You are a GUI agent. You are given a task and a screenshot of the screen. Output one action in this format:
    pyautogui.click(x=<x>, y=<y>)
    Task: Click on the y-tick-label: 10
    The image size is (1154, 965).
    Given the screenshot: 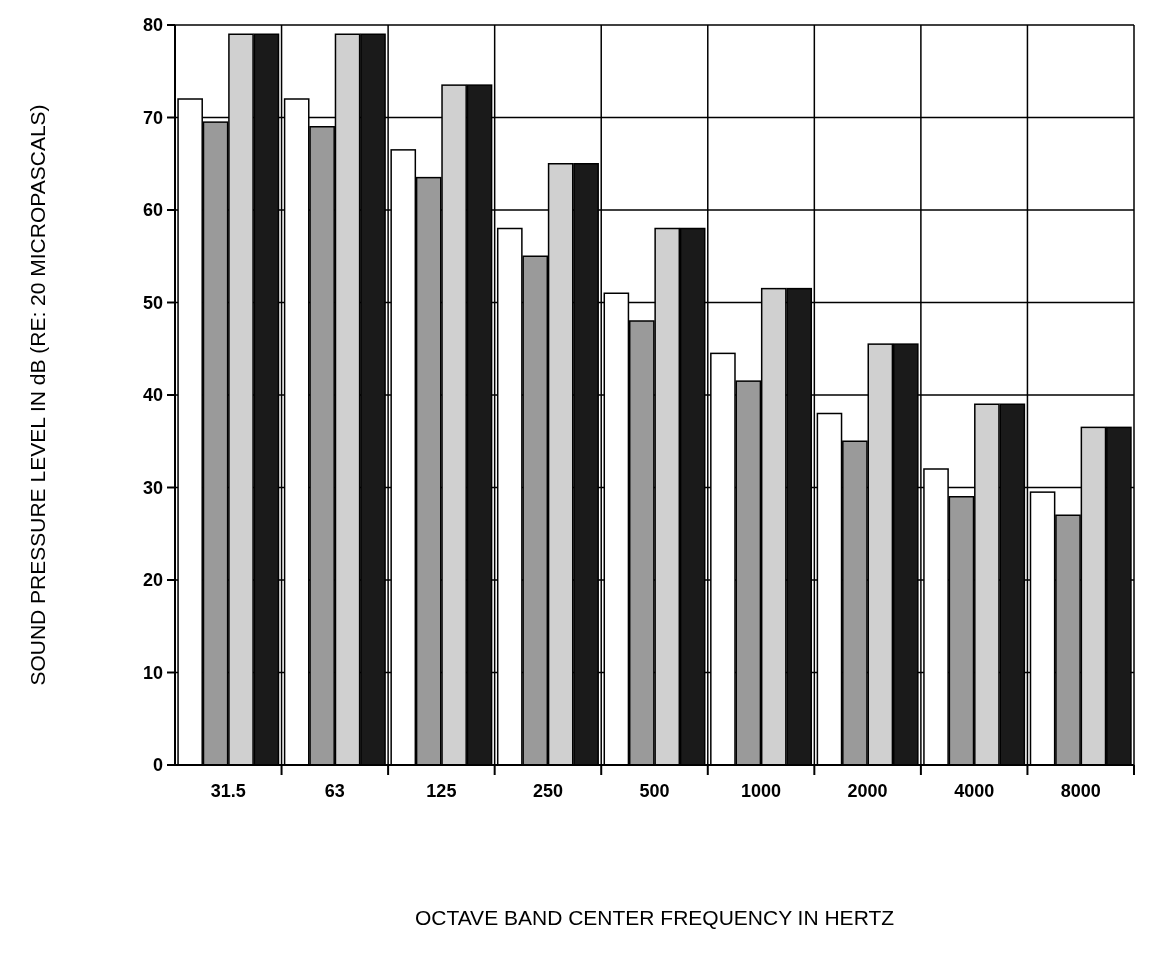 What is the action you would take?
    pyautogui.click(x=152, y=672)
    